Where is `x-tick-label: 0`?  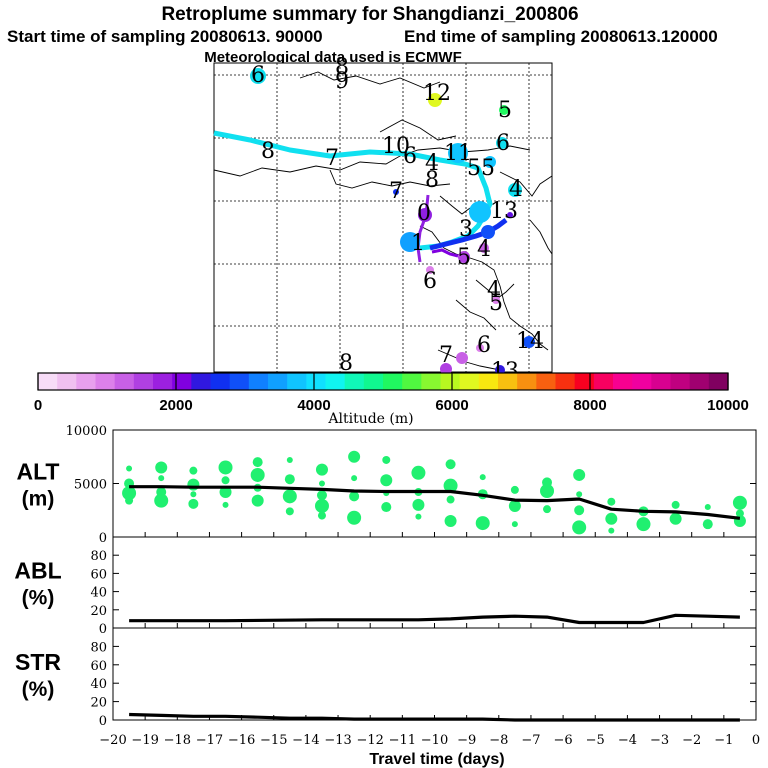
x-tick-label: 0 is located at coordinates (756, 740).